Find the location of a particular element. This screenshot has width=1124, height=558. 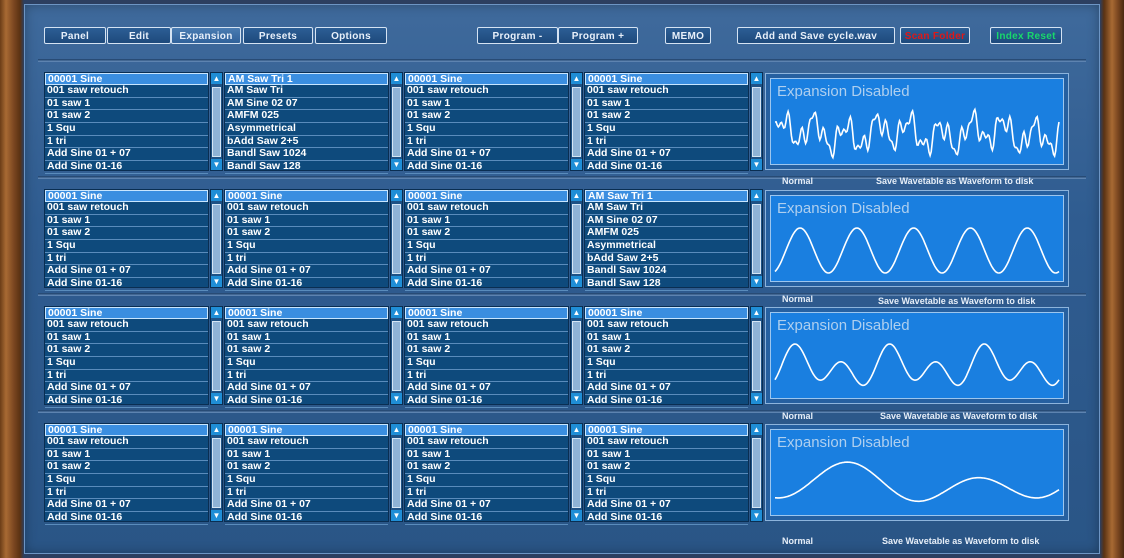

list-item: AM Sine 02 07 is located at coordinates (666, 221).